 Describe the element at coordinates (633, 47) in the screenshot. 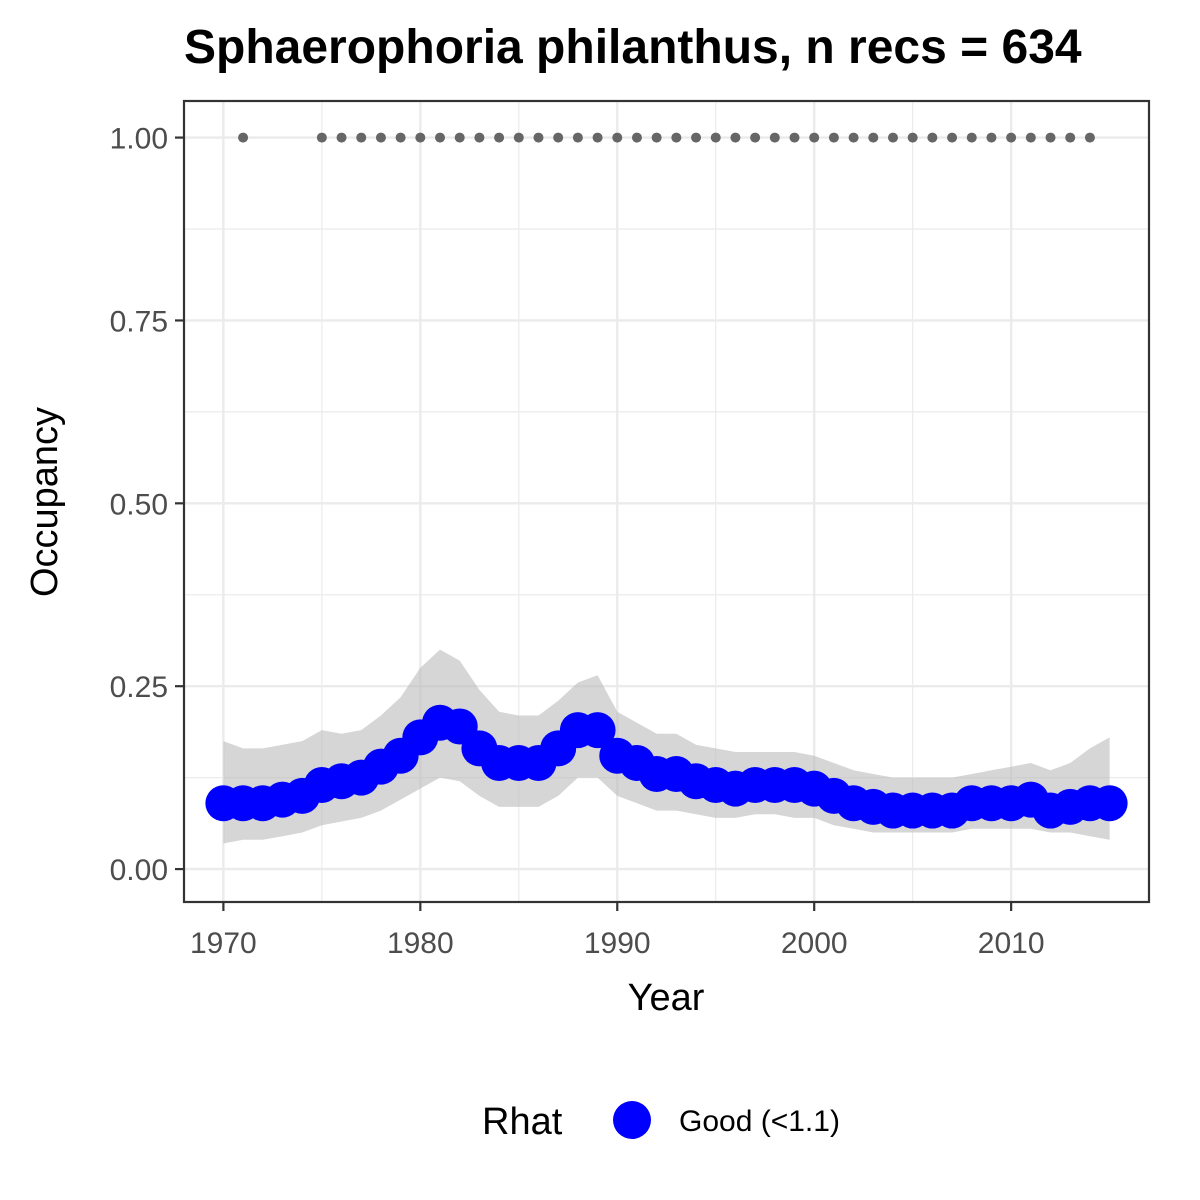

I see `chart-title: Sphaerophoria philanthus, n recs = 634` at that location.